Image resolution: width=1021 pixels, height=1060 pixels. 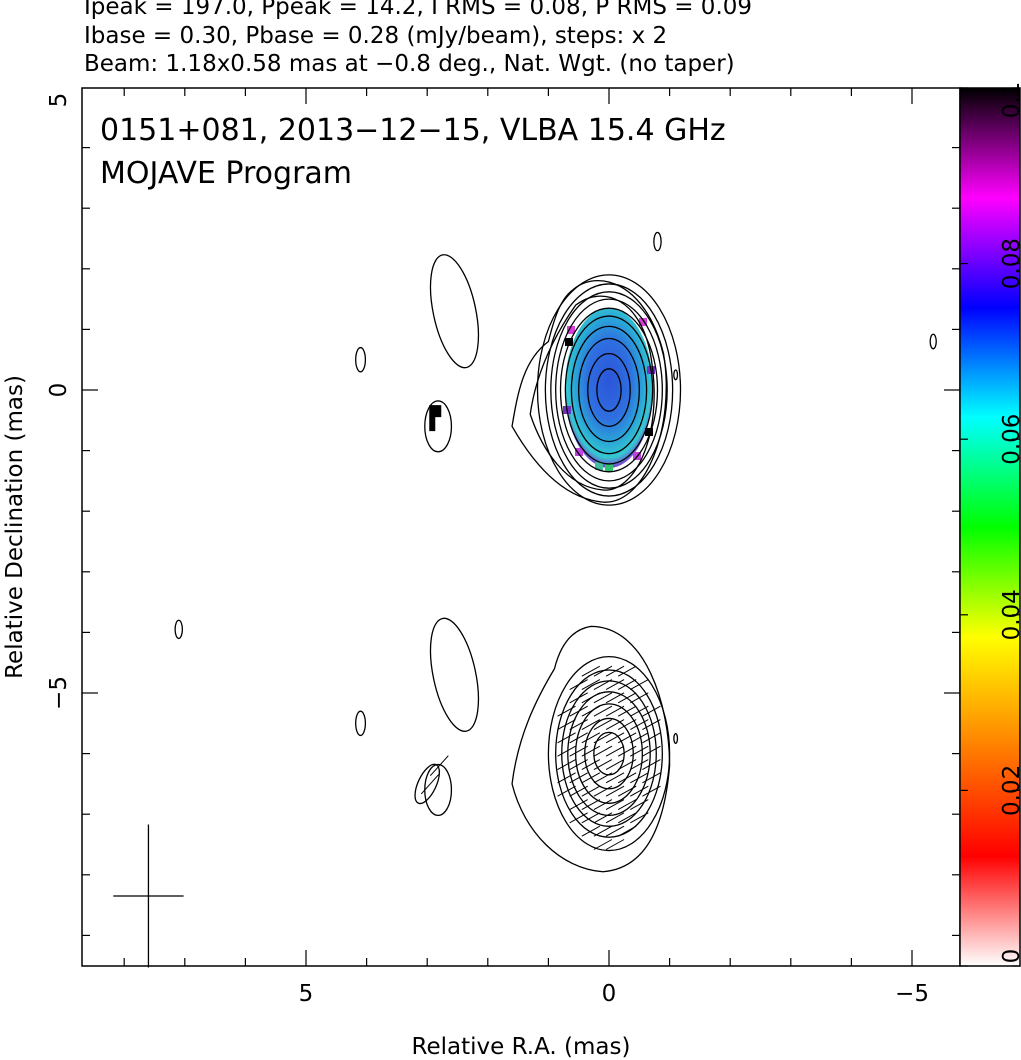 I want to click on plot-title-source: 0151+081, 2013−12−15, VLBA 15.4 GHz, so click(x=413, y=130).